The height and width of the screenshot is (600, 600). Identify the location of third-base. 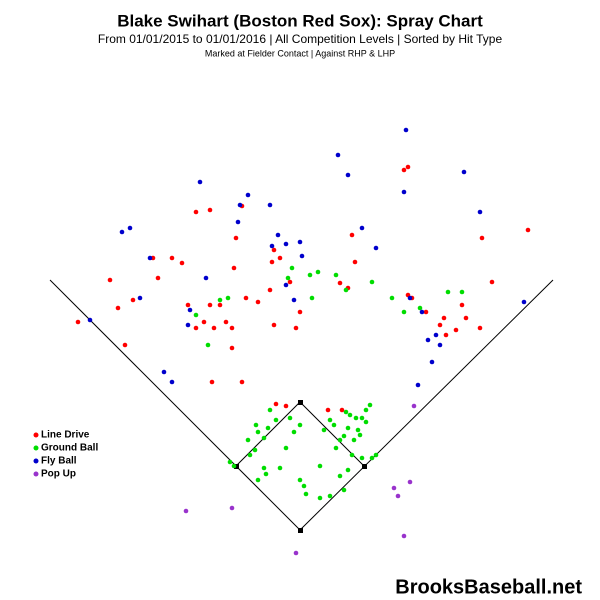
(236, 466).